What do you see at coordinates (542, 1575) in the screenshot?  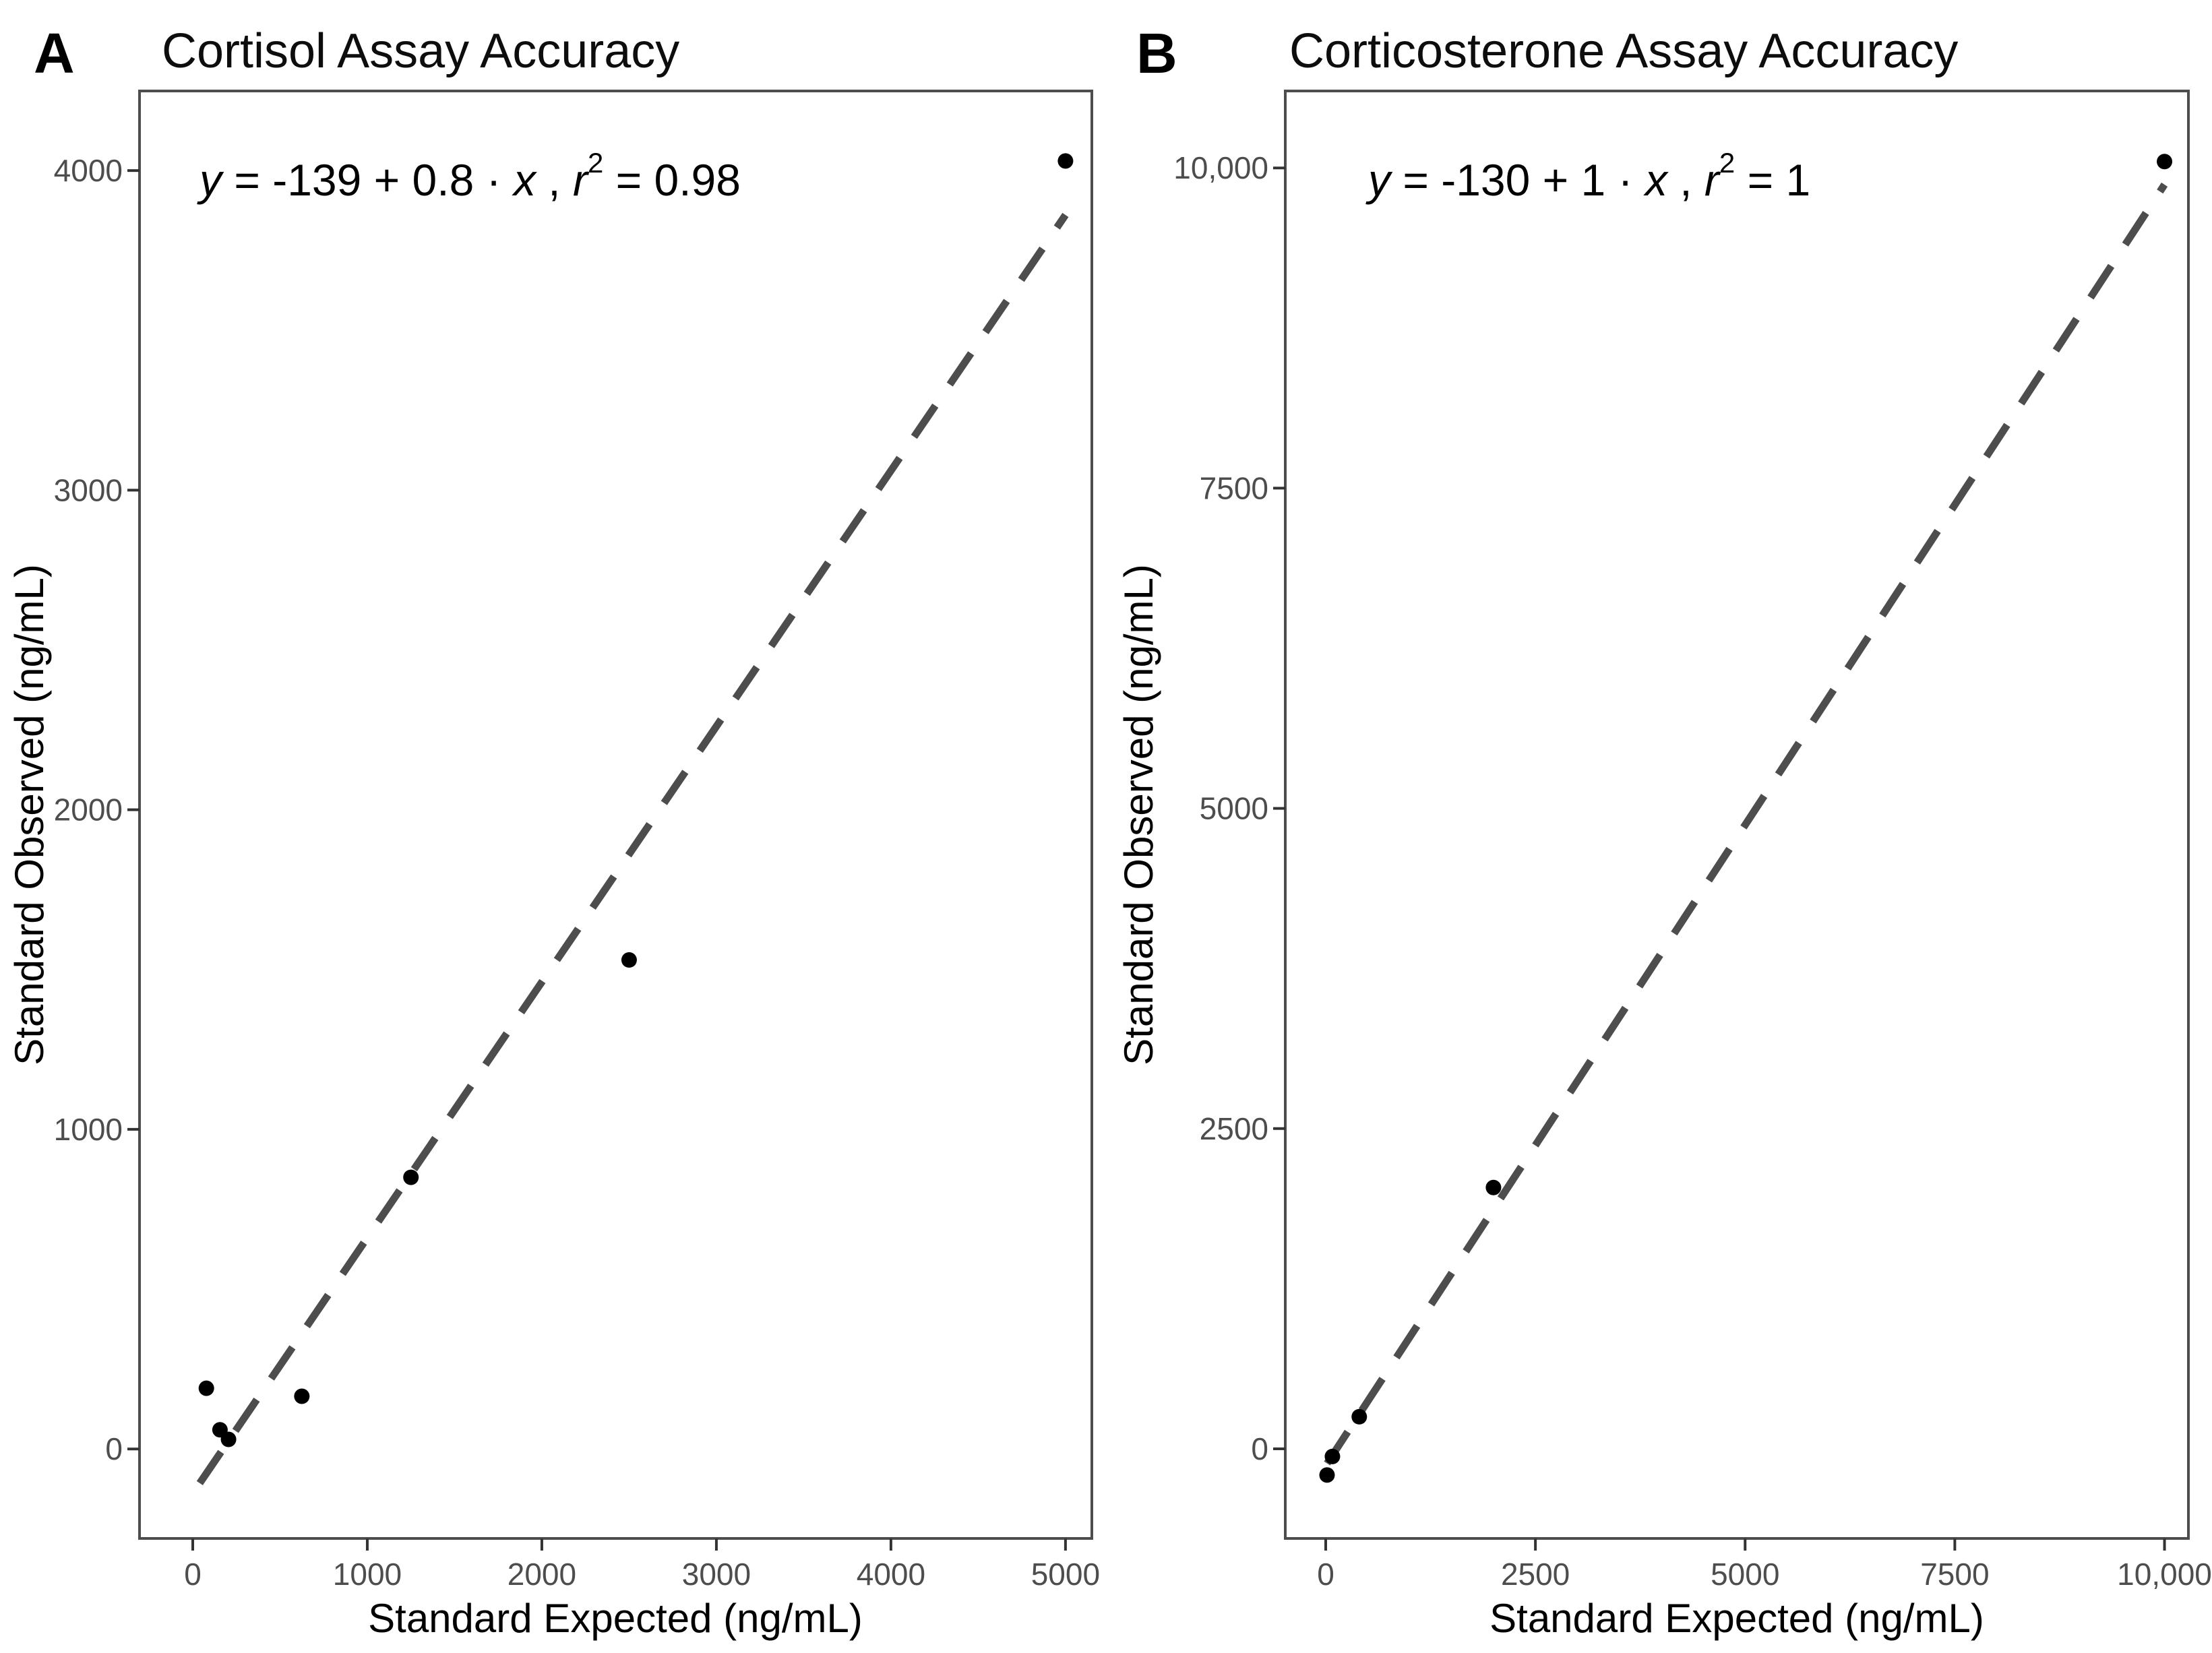 I see `x-tick-label: 2000` at bounding box center [542, 1575].